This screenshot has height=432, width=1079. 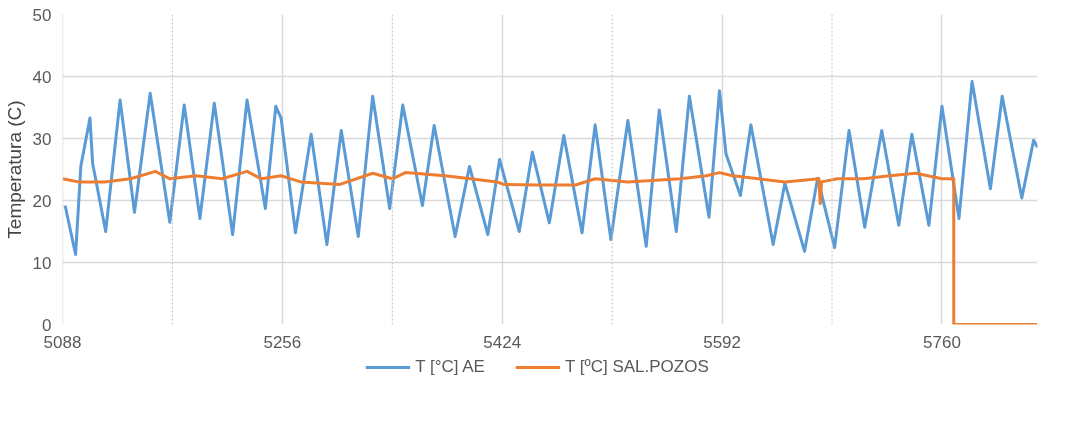 What do you see at coordinates (282, 342) in the screenshot?
I see `x-tick-label: 5256` at bounding box center [282, 342].